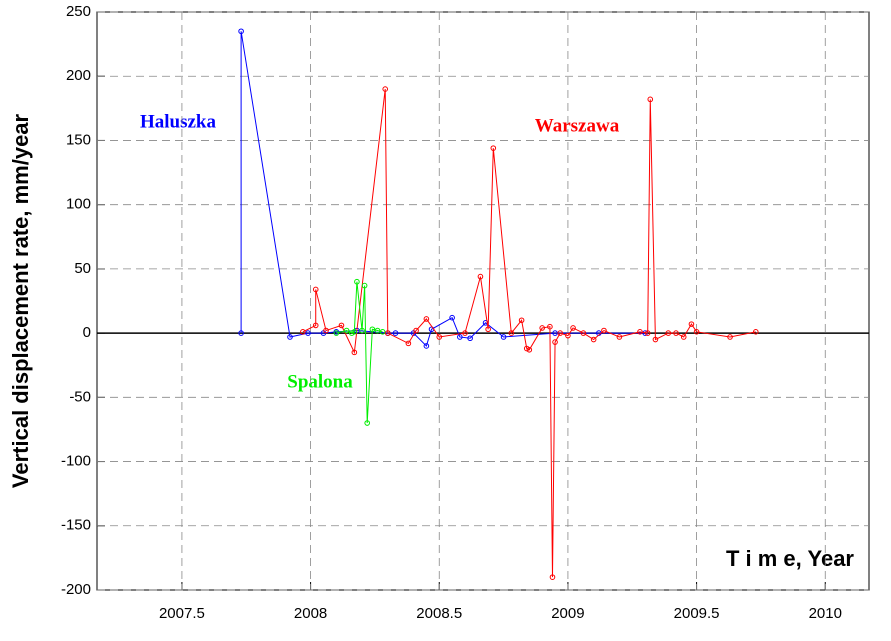 Image resolution: width=891 pixels, height=641 pixels. Describe the element at coordinates (439, 613) in the screenshot. I see `x-tick-label: 2008.5` at that location.